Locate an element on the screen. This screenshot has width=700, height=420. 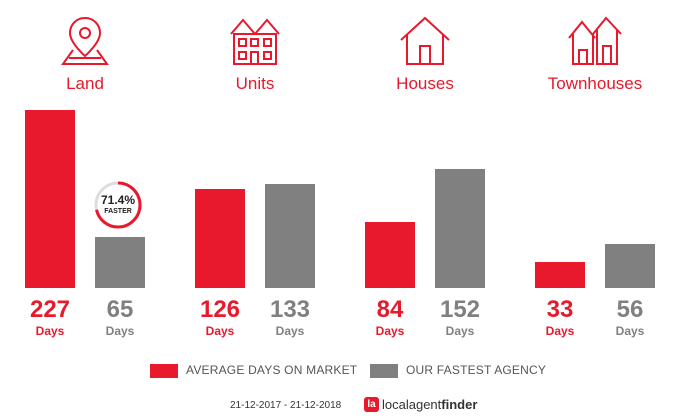
unit-label-townhouses-fastest: Days is located at coordinates (630, 331).